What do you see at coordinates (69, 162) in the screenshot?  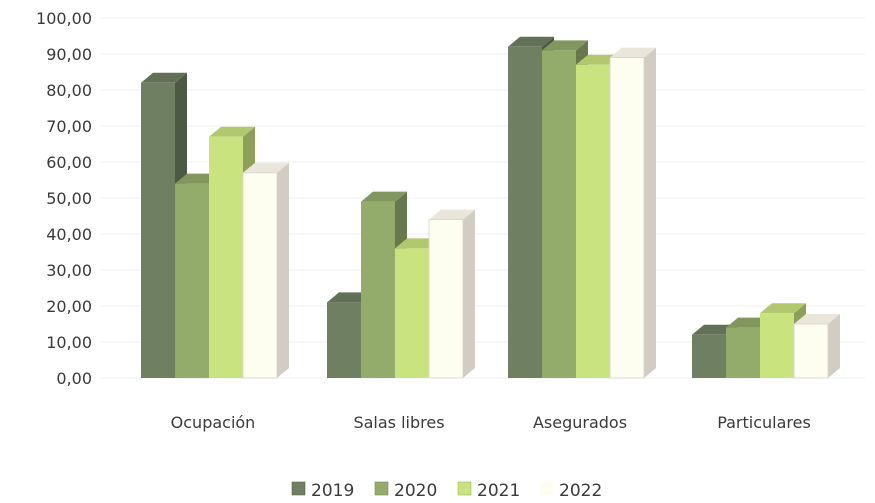 I see `y-tick-label: 60,00` at bounding box center [69, 162].